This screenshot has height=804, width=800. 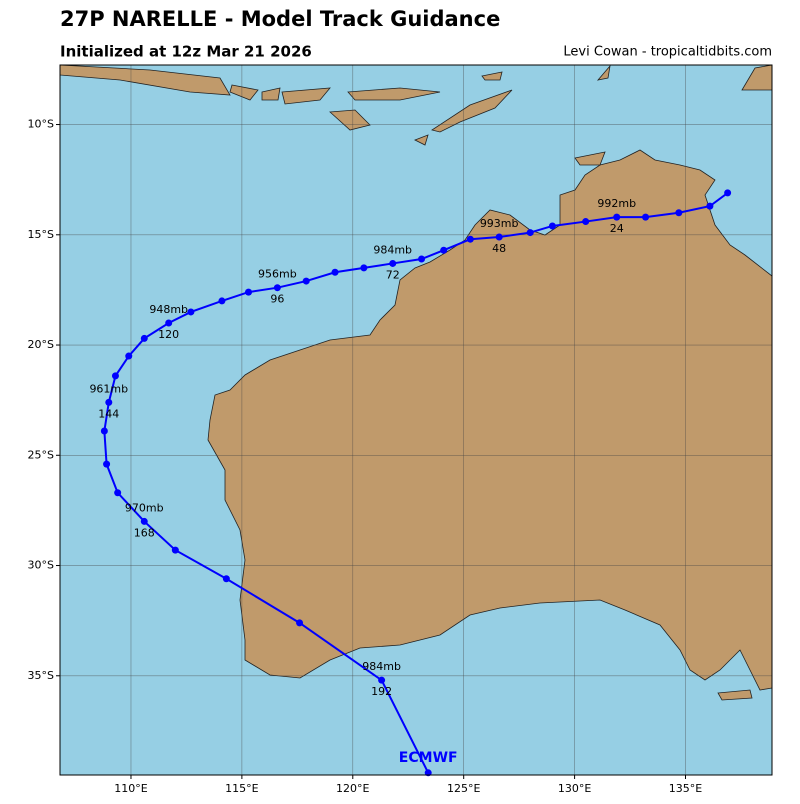 What do you see at coordinates (616, 203) in the screenshot?
I see `pressure-label: 992mb` at bounding box center [616, 203].